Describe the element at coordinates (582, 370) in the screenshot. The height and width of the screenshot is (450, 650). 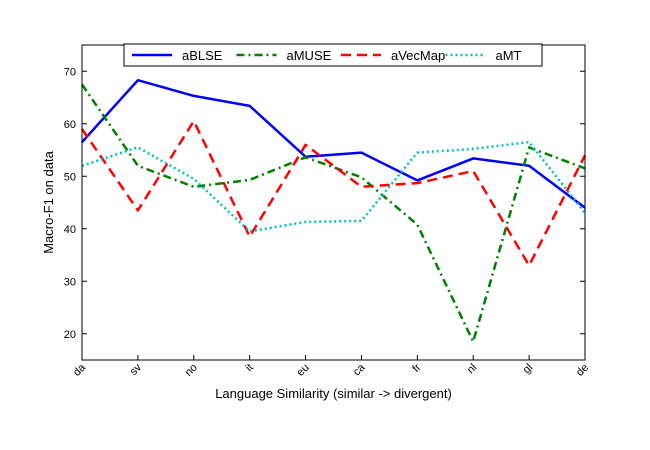
I see `x-tick-label-de: de` at that location.